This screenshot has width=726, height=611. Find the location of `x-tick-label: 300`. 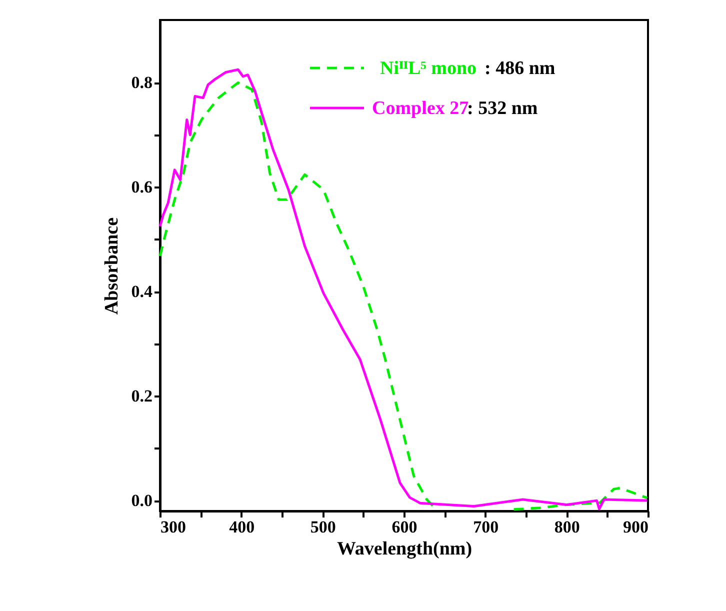

x-tick-label: 300 is located at coordinates (173, 527).